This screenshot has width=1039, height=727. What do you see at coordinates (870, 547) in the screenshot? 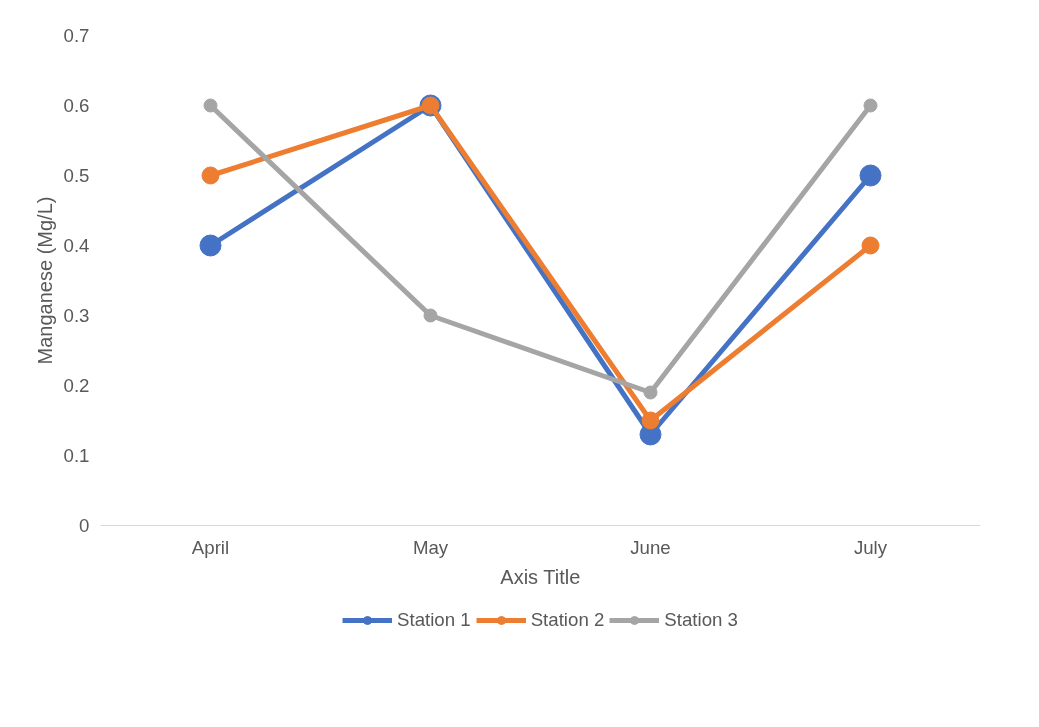
I see `x-tick-label: July` at bounding box center [870, 547].